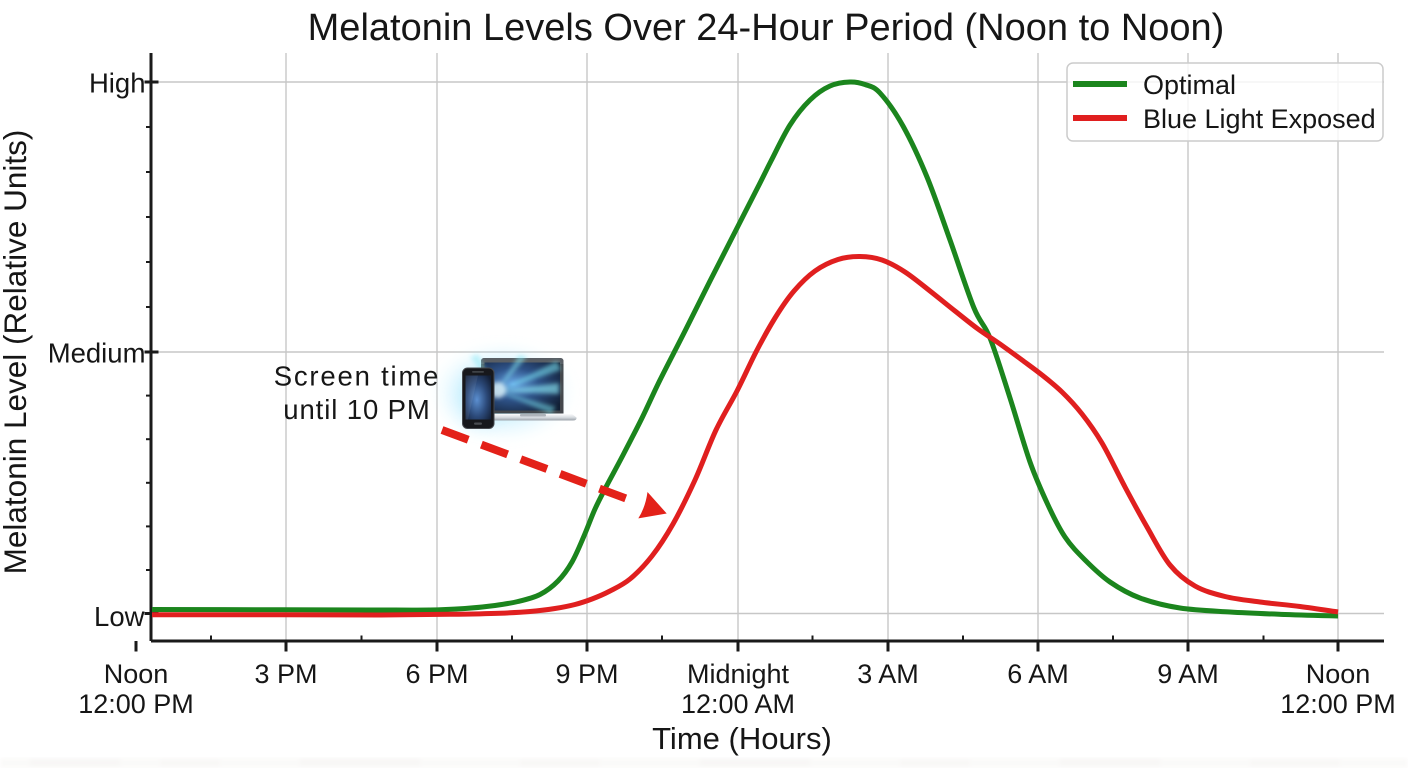  Describe the element at coordinates (357, 376) in the screenshot. I see `svg-text: Screen time` at that location.